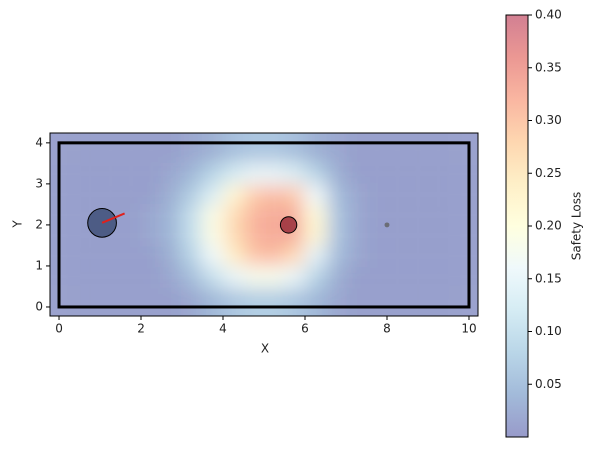 The width and height of the screenshot is (600, 450). Describe the element at coordinates (577, 226) in the screenshot. I see `colorbar-label: Safety Loss` at that location.